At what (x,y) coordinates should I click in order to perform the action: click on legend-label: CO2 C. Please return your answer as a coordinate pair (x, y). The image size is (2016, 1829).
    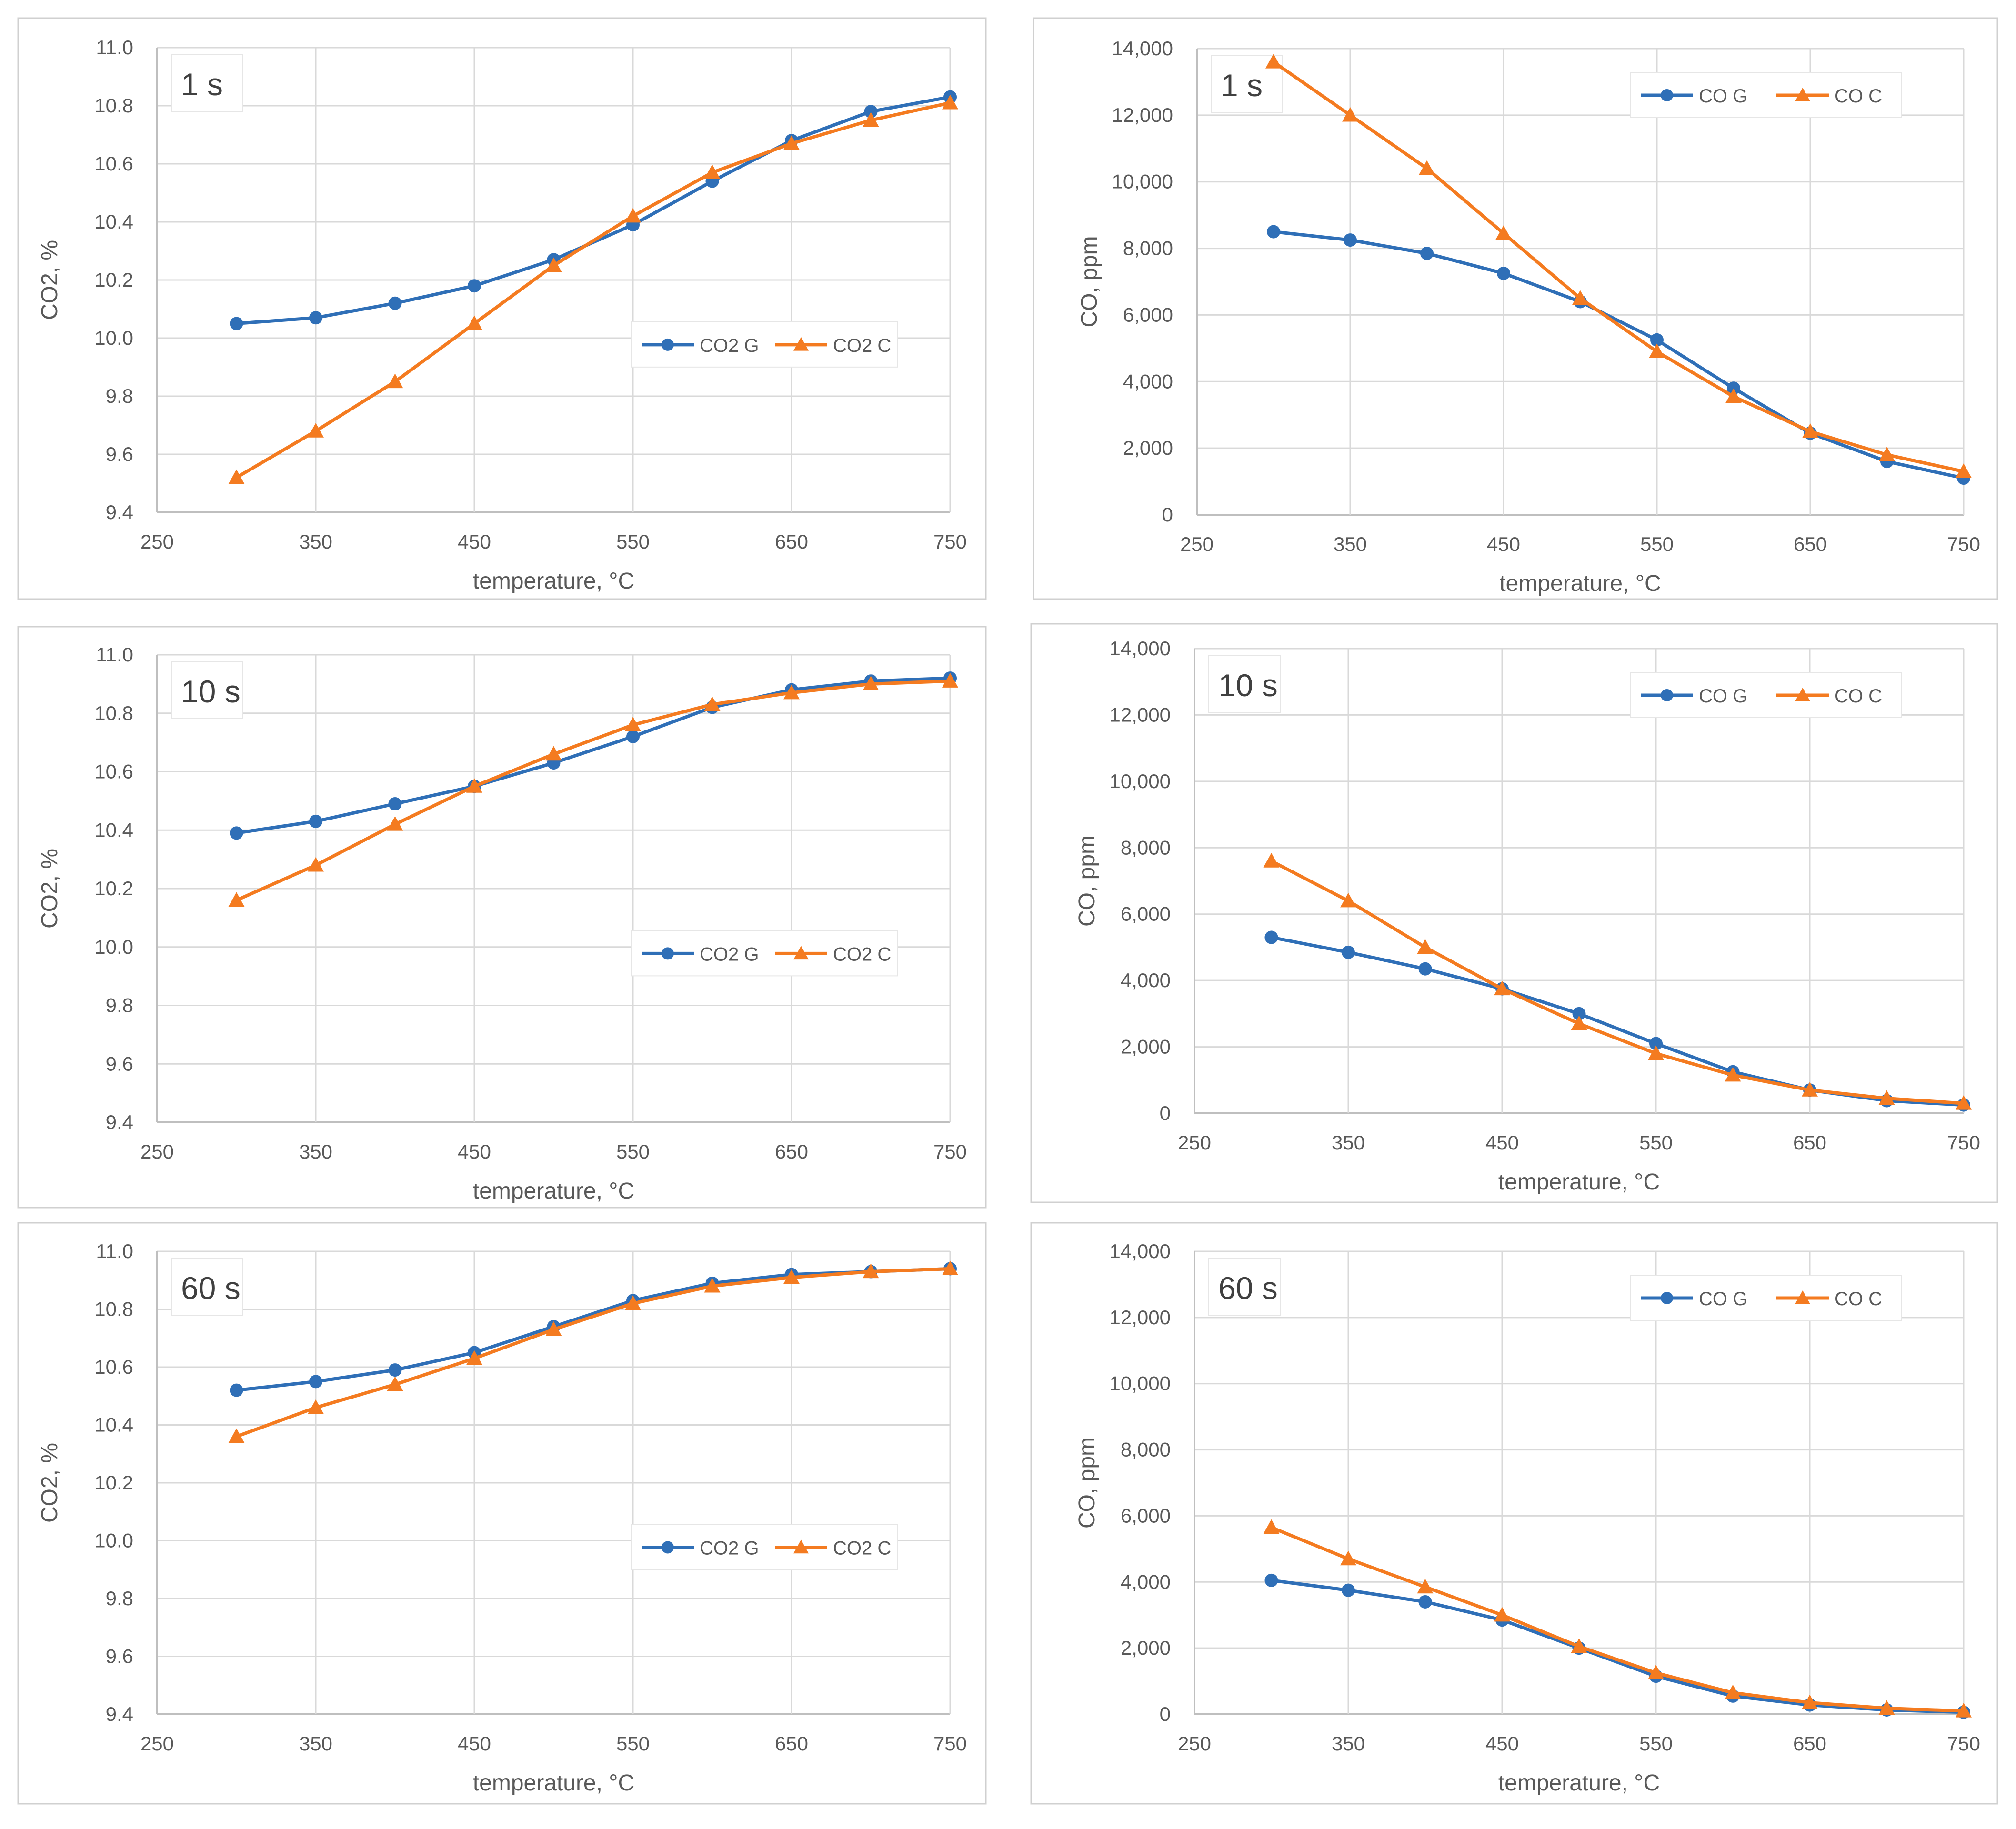
    Looking at the image, I should click on (862, 954).